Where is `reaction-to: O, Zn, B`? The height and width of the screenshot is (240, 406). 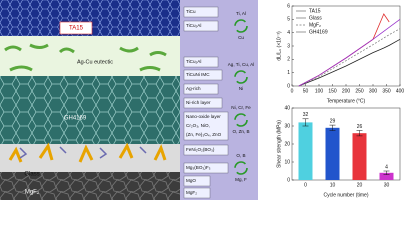
reaction-to: O, Zn, B is located at coordinates (240, 131).